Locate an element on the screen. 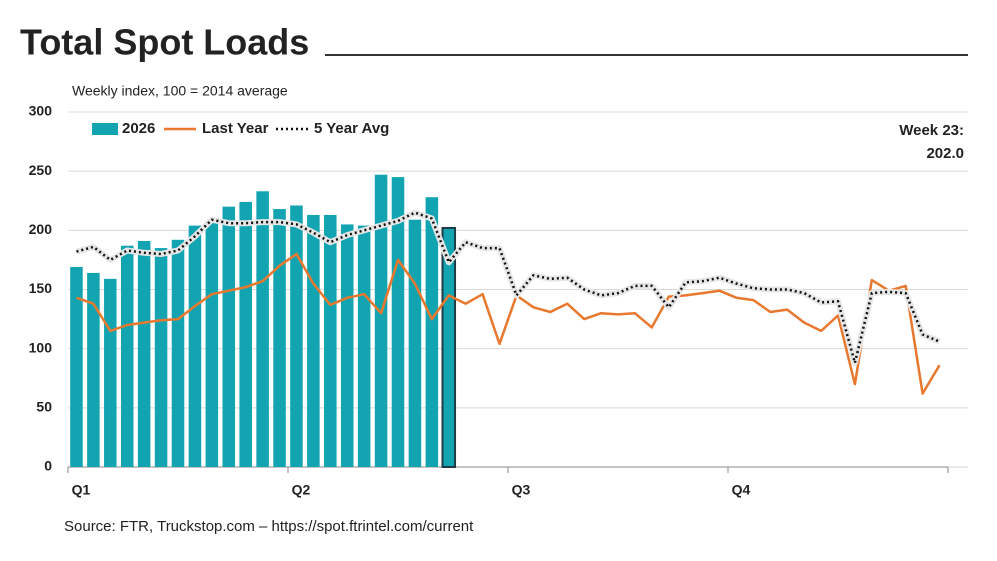 The height and width of the screenshot is (561, 997). y-tick-label: 200 is located at coordinates (41, 229).